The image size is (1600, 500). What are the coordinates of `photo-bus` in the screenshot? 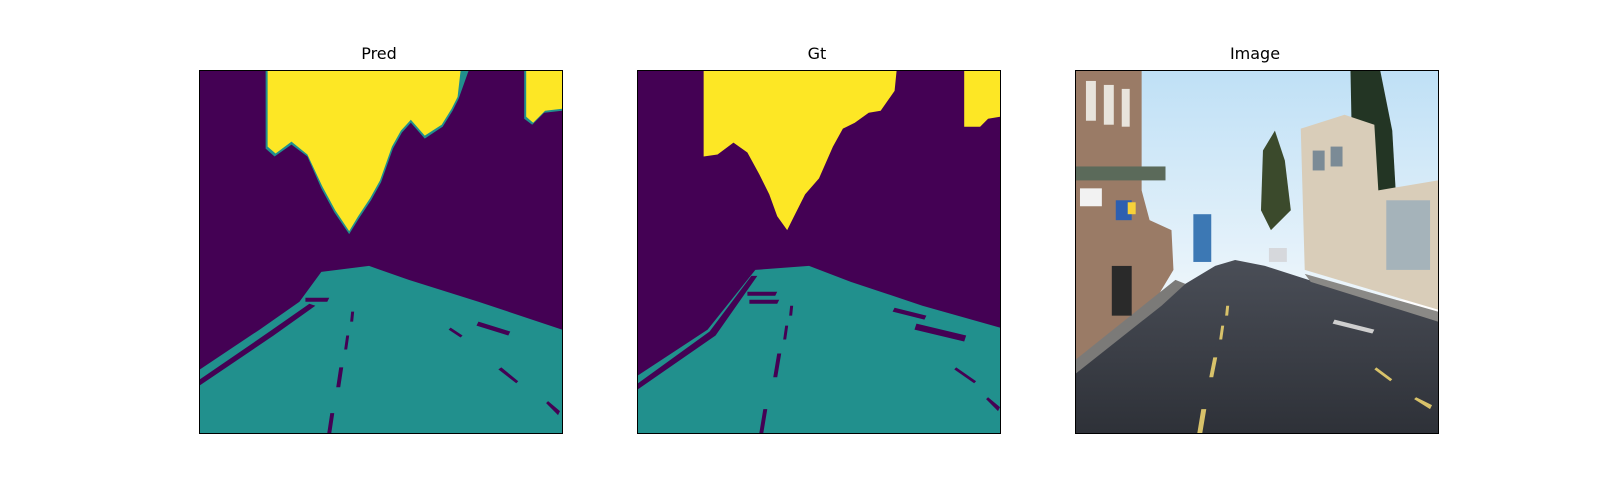 It's located at (1202, 238).